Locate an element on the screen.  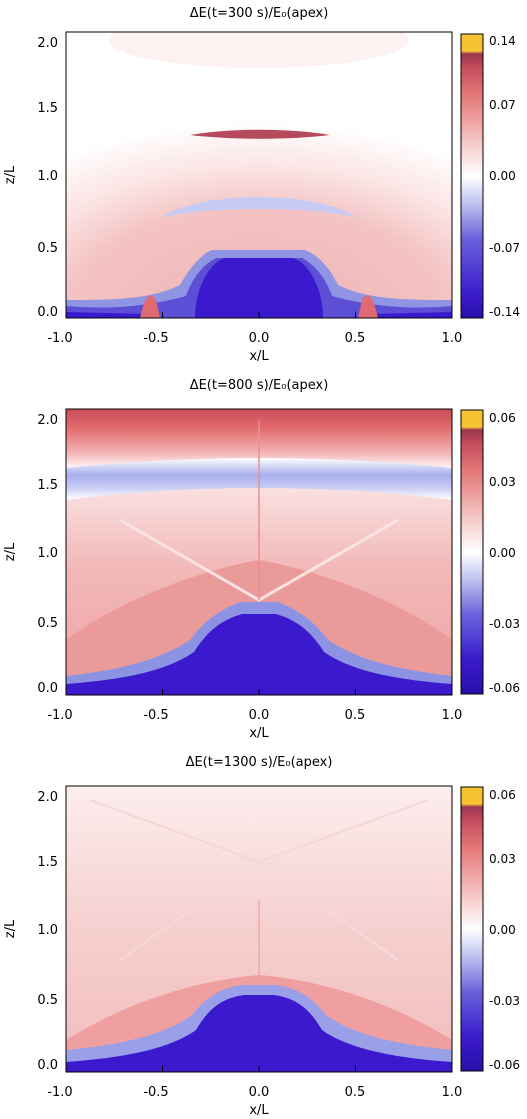
panel-1-colorbar: 0.14 0.07 0.00 -0.07 -0.14 is located at coordinates (490, 176).